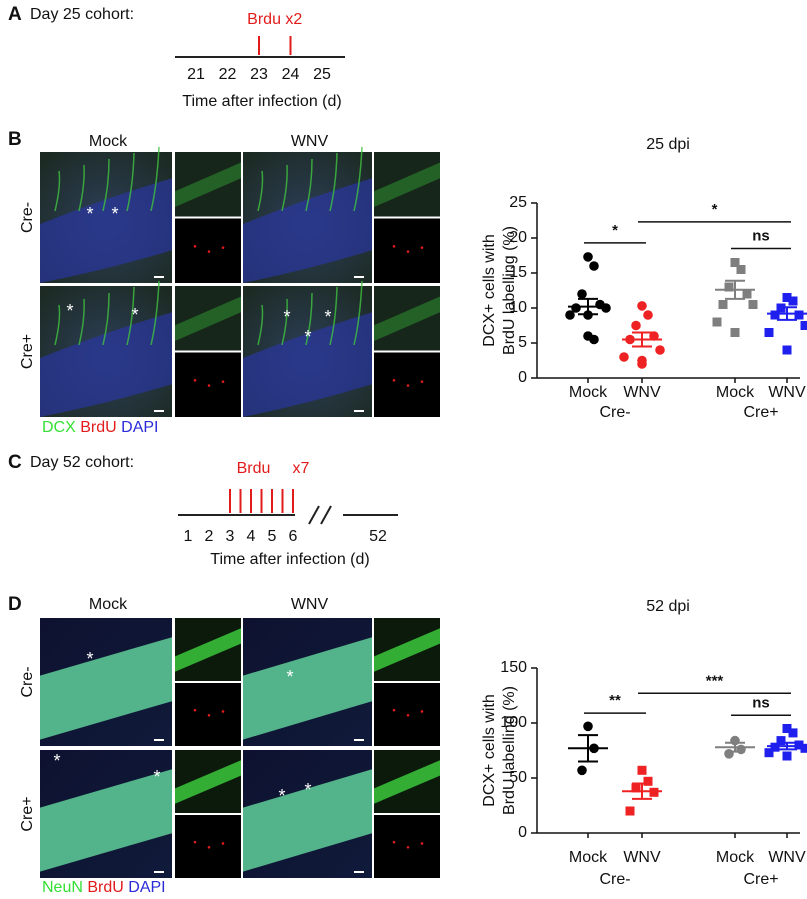 This screenshot has height=899, width=807. What do you see at coordinates (105, 887) in the screenshot?
I see `stain-name: BrdU` at bounding box center [105, 887].